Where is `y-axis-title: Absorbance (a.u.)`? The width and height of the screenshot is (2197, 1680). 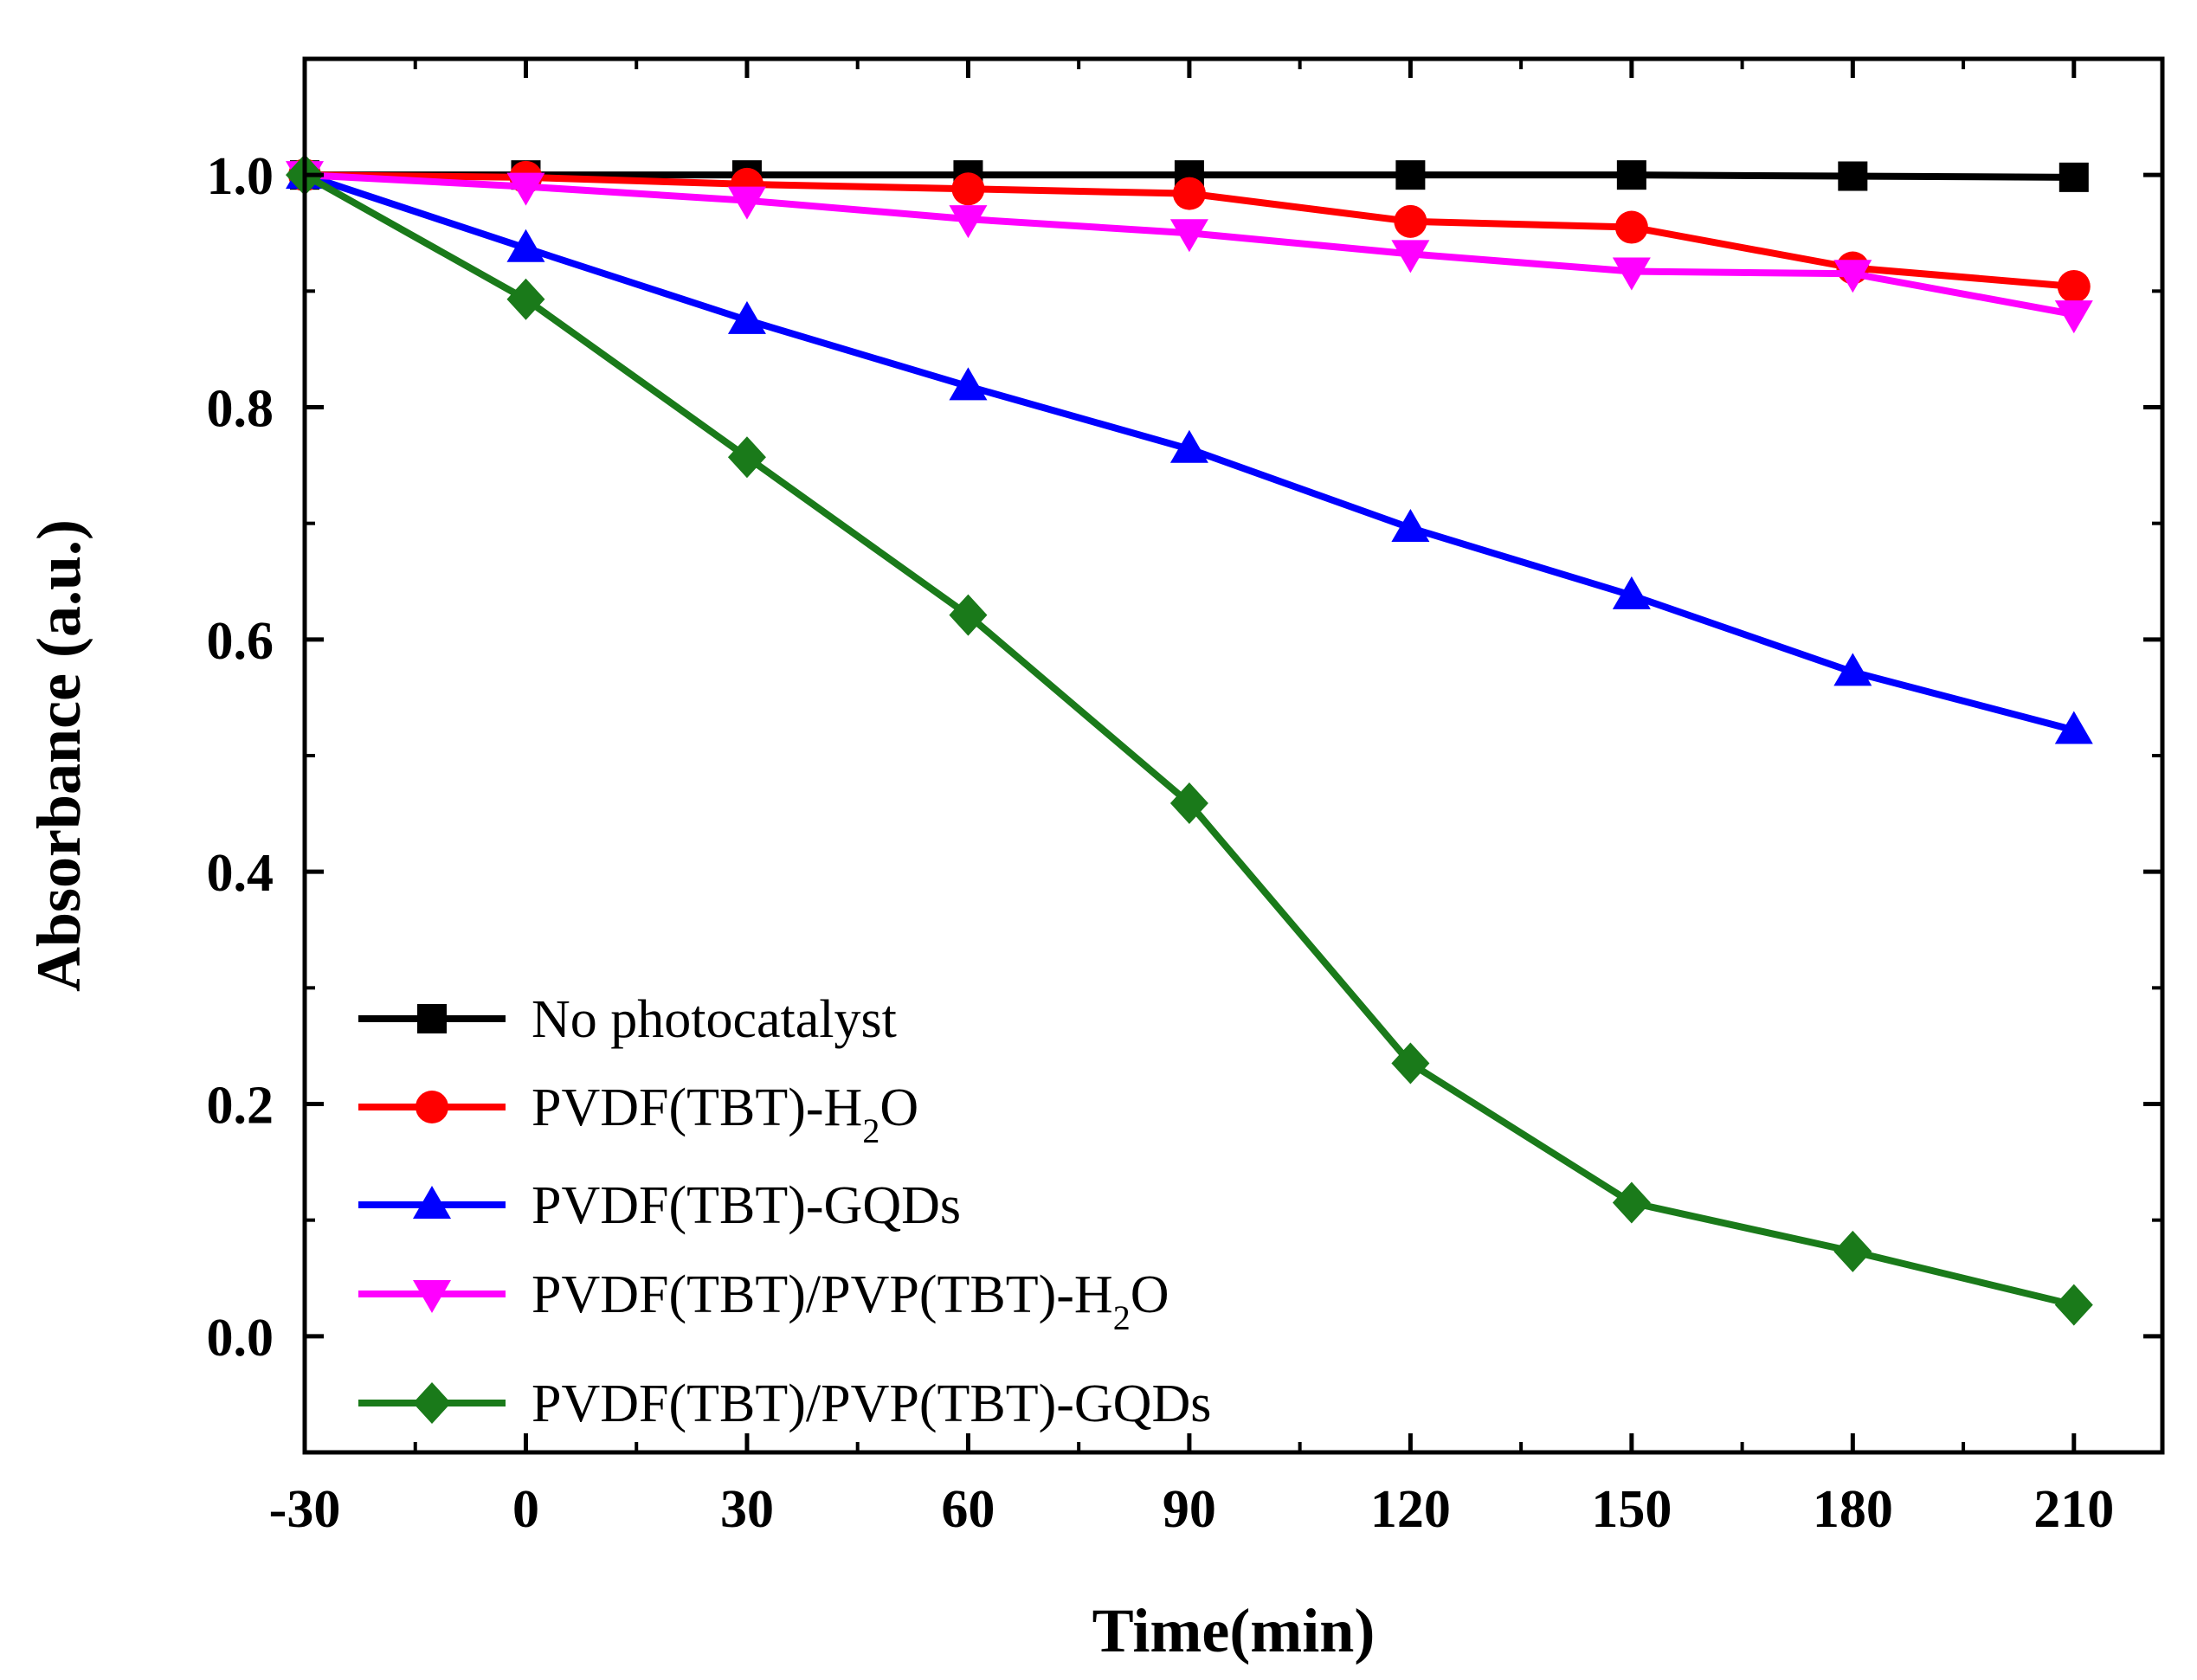 y-axis-title: Absorbance (a.u.) is located at coordinates (58, 755).